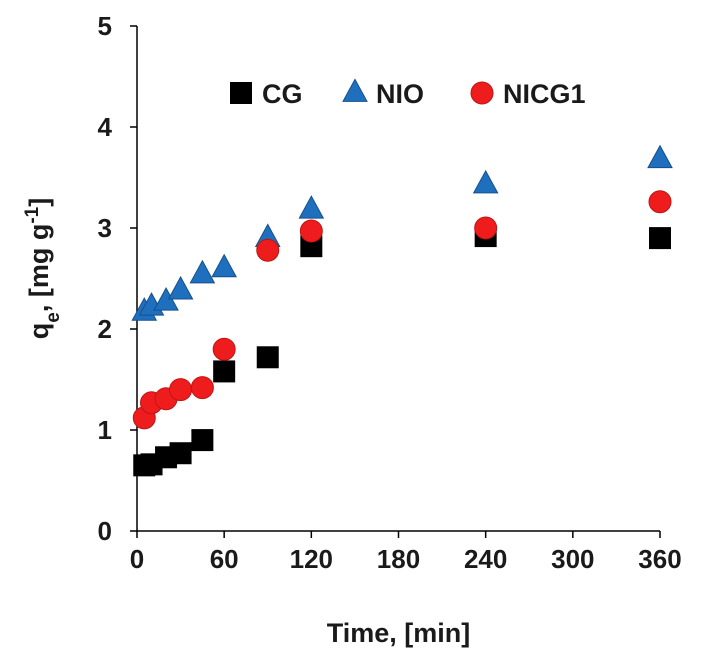 The height and width of the screenshot is (655, 708). I want to click on x-tick-label: 0, so click(137, 559).